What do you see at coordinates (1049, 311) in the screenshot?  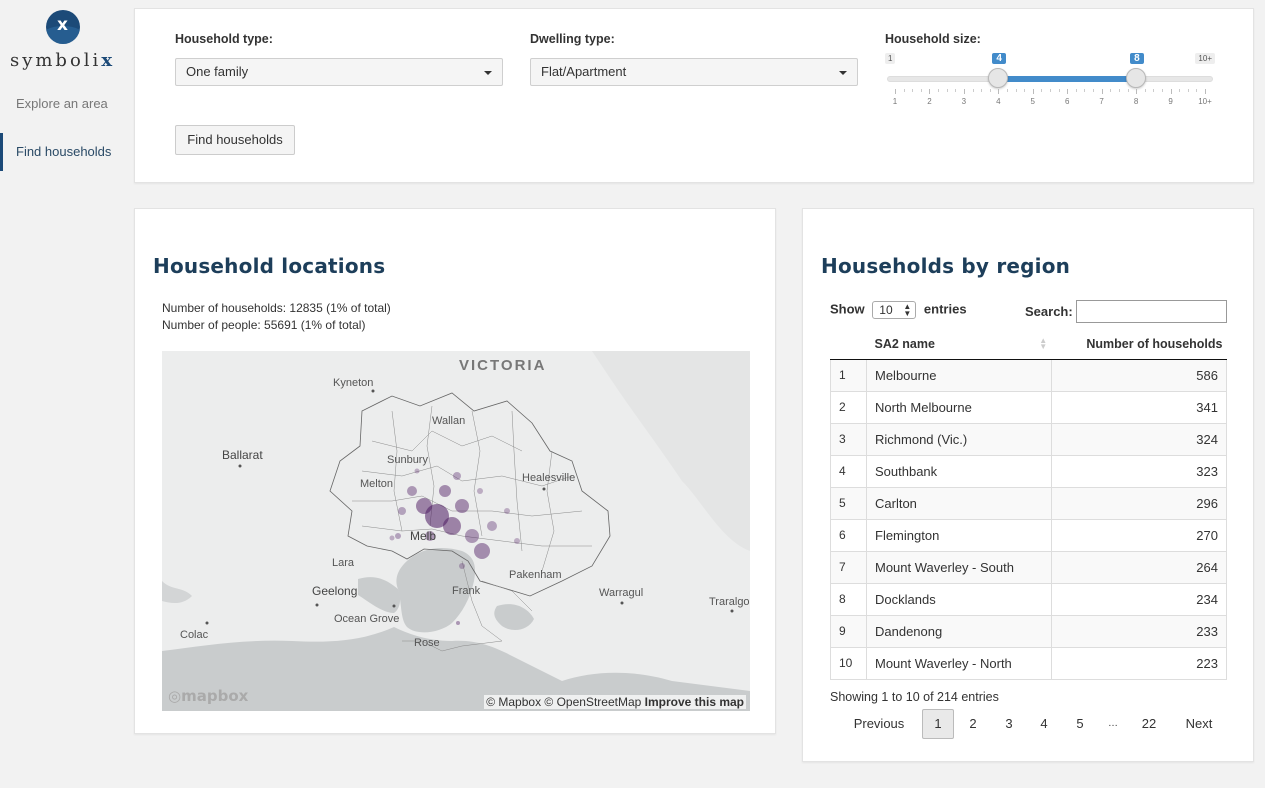 I see `search-label: Search:` at bounding box center [1049, 311].